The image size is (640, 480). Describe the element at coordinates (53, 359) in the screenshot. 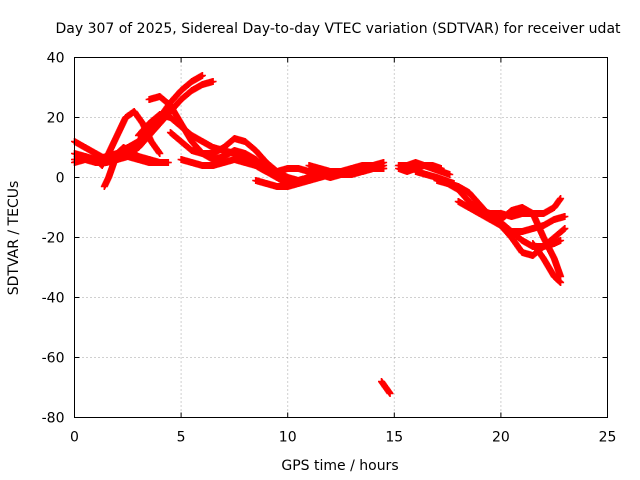

I see `y-tick-label: -60` at that location.